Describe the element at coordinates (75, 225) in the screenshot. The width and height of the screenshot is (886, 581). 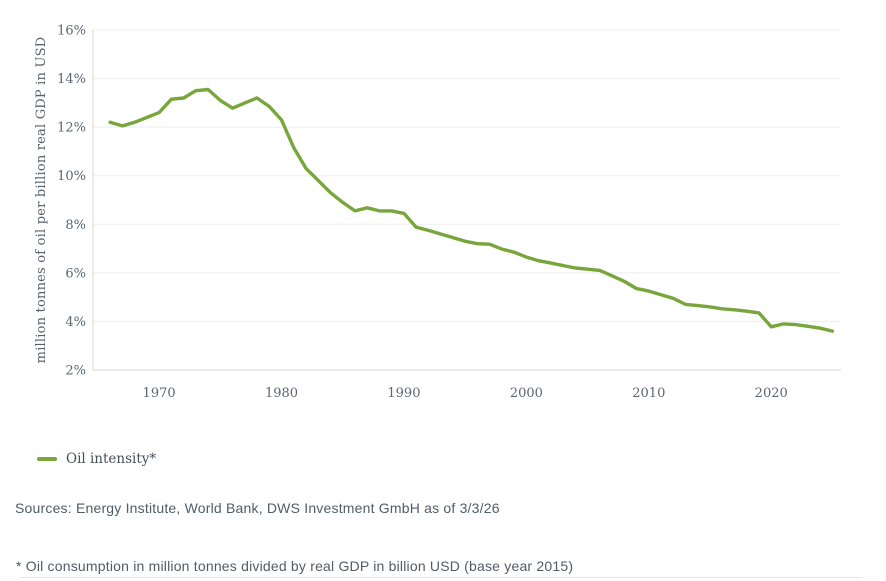
I see `y-tick-label-8pct: 8%` at that location.